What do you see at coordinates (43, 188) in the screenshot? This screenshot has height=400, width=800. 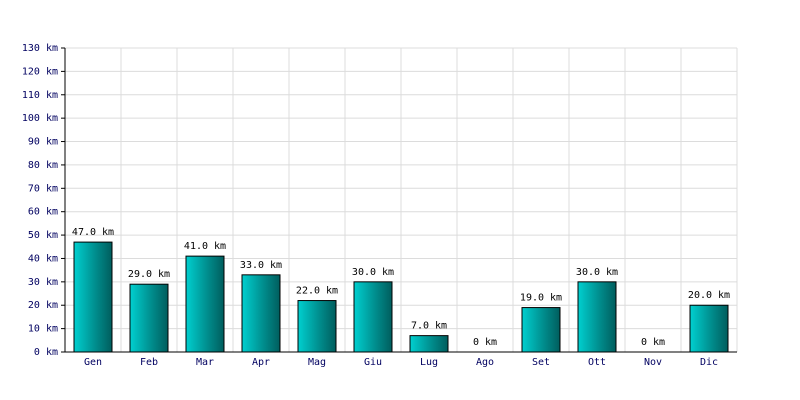 I see `y-tick-label: 70 km` at bounding box center [43, 188].